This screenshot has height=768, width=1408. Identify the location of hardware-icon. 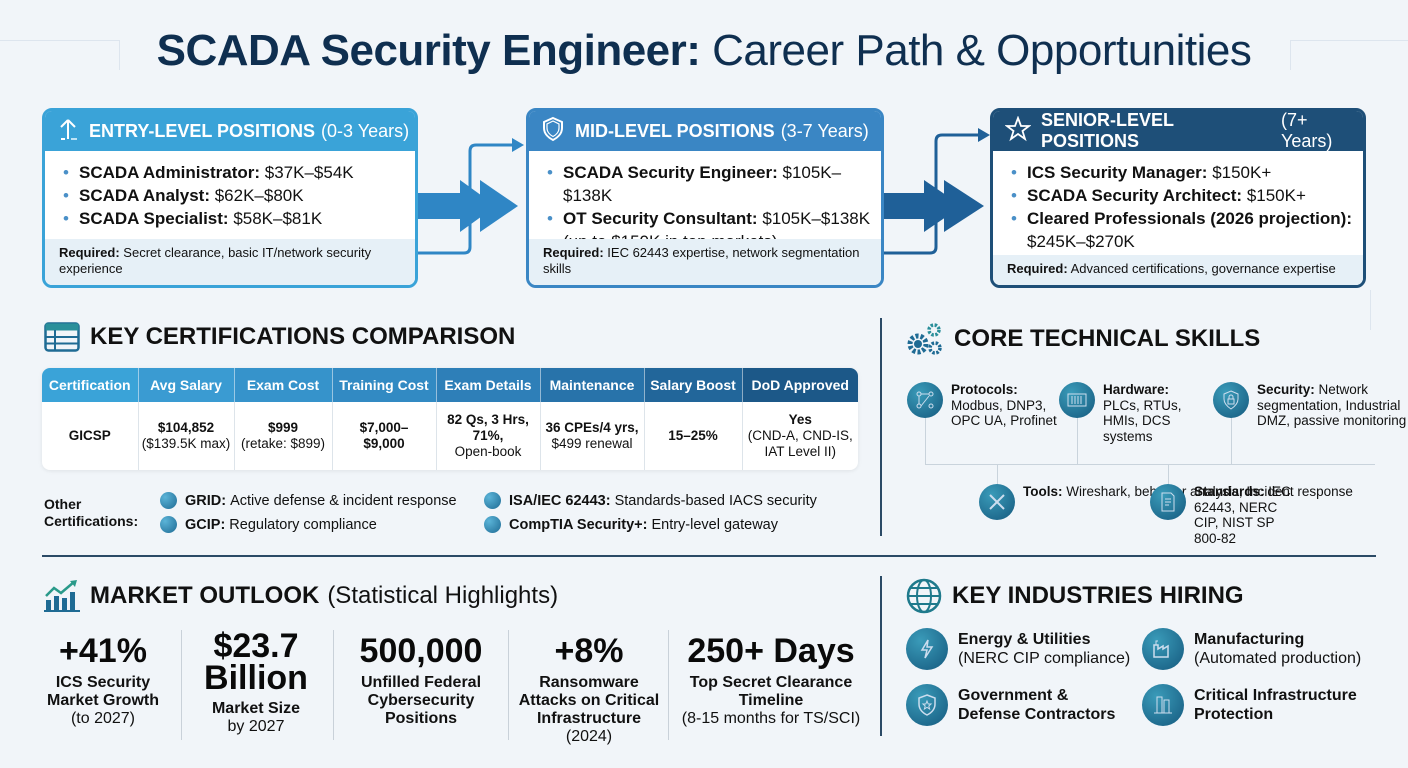
(1077, 400).